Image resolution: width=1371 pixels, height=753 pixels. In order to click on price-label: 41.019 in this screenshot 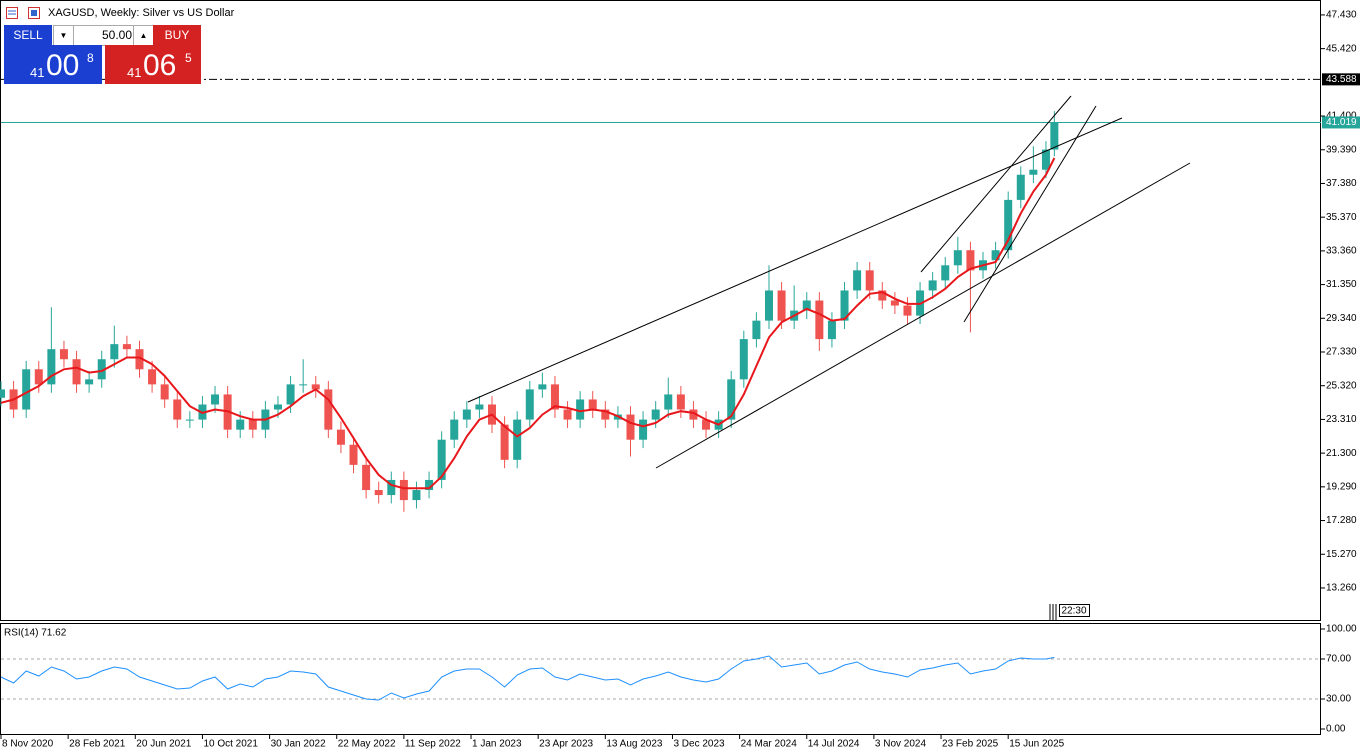, I will do `click(1341, 122)`.